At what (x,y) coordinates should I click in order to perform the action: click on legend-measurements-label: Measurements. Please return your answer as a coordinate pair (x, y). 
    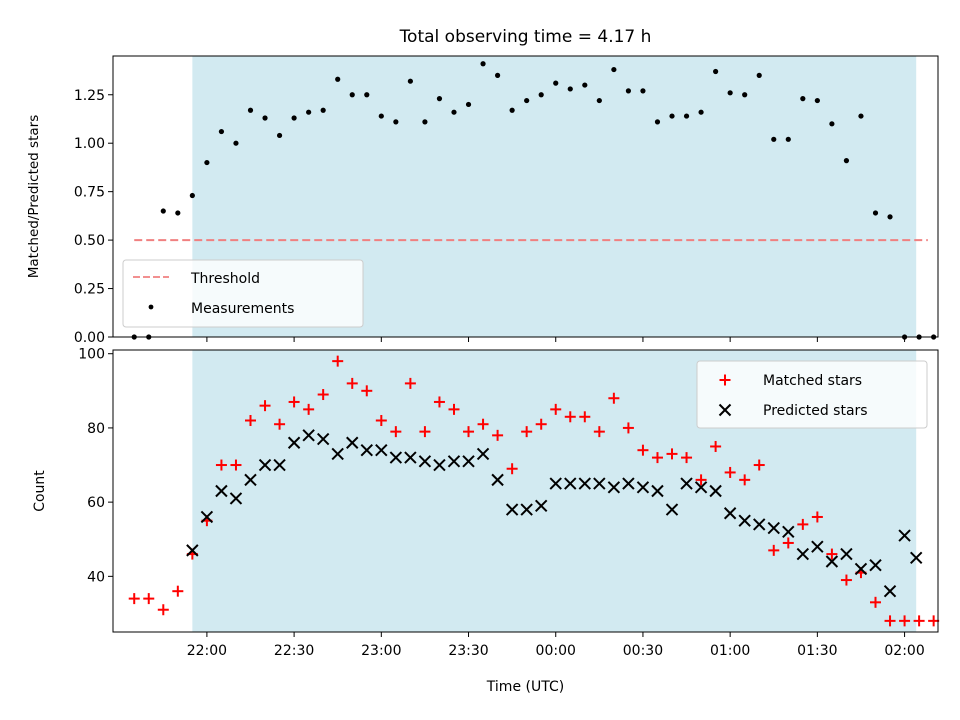
    Looking at the image, I should click on (242, 309).